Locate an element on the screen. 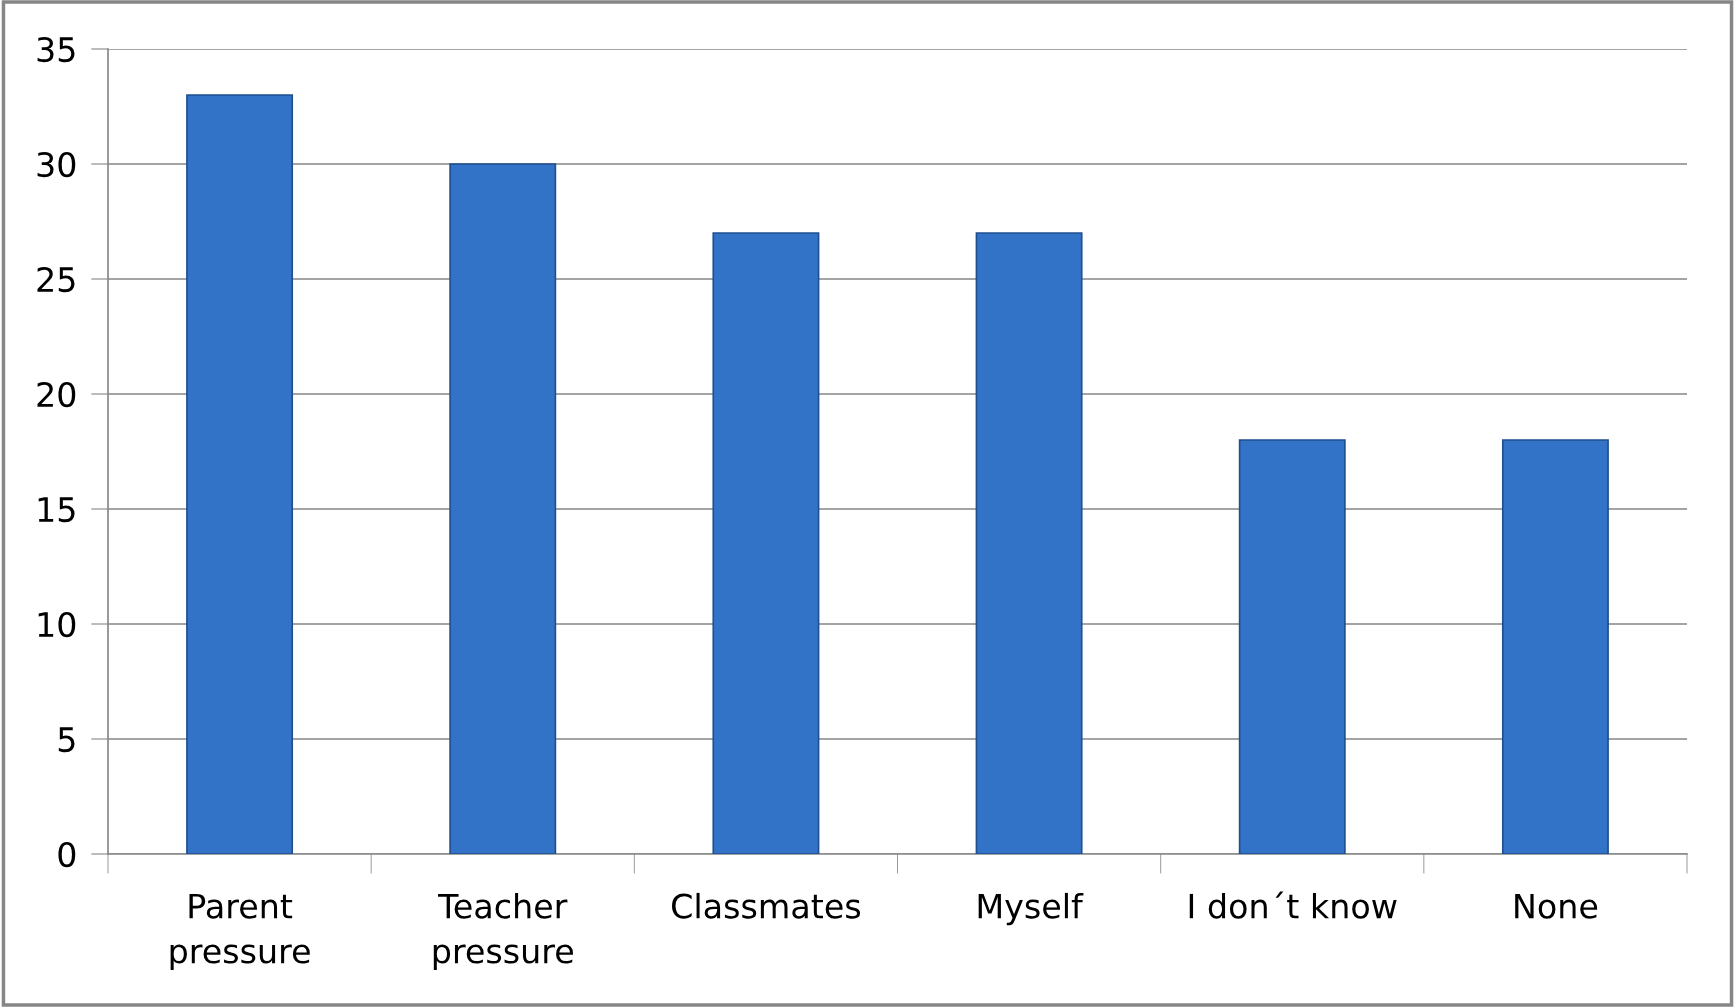  x-tick-label: I don´t know is located at coordinates (1293, 905).